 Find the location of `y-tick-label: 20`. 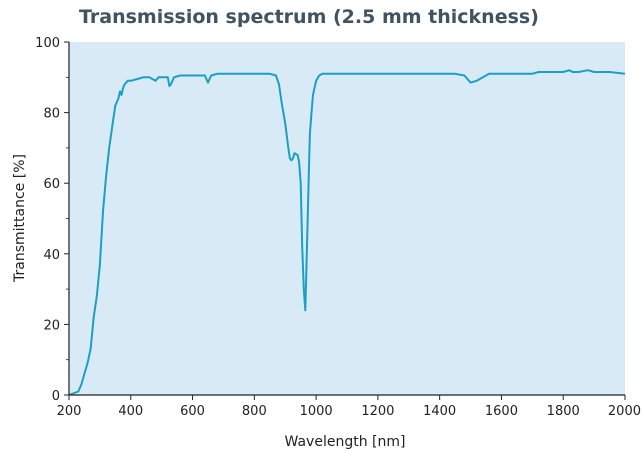

y-tick-label: 20 is located at coordinates (51, 325).